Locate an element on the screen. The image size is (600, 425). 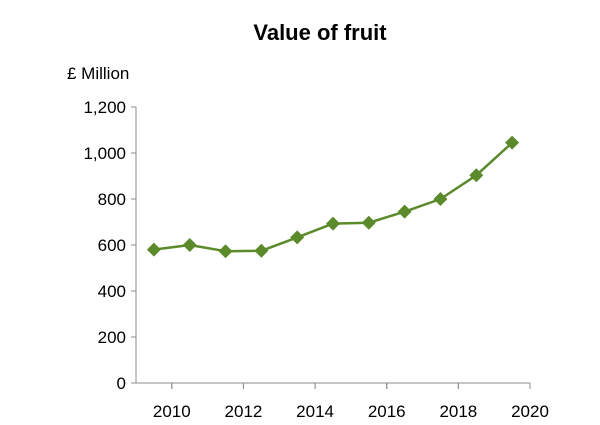
y-tick-label: 0 is located at coordinates (121, 383).